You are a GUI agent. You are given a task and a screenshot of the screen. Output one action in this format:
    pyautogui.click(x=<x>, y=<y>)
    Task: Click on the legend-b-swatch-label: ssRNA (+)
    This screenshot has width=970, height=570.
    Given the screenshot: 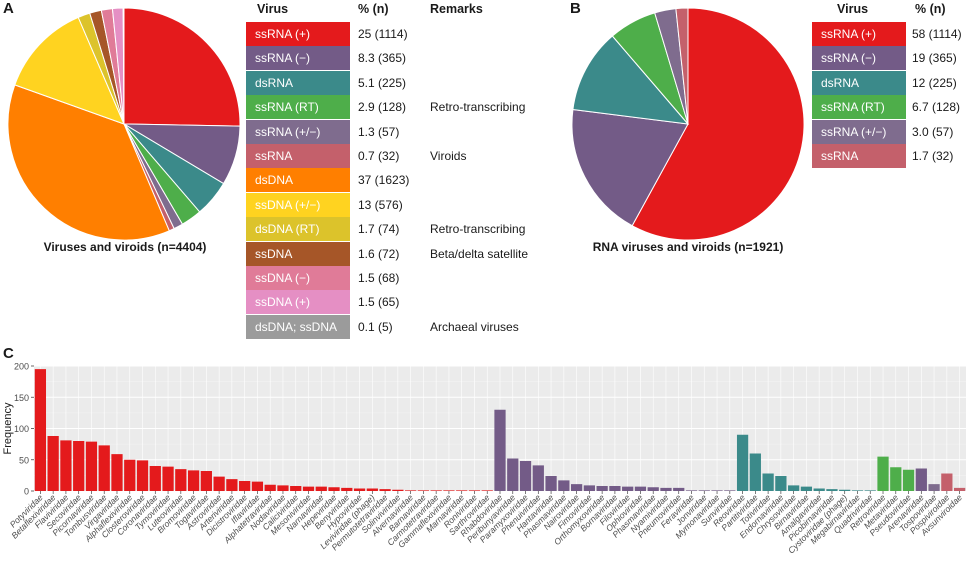 What is the action you would take?
    pyautogui.click(x=859, y=34)
    